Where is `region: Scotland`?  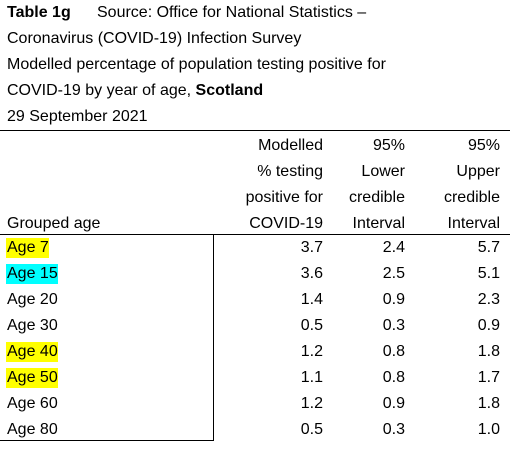
region: Scotland is located at coordinates (229, 90).